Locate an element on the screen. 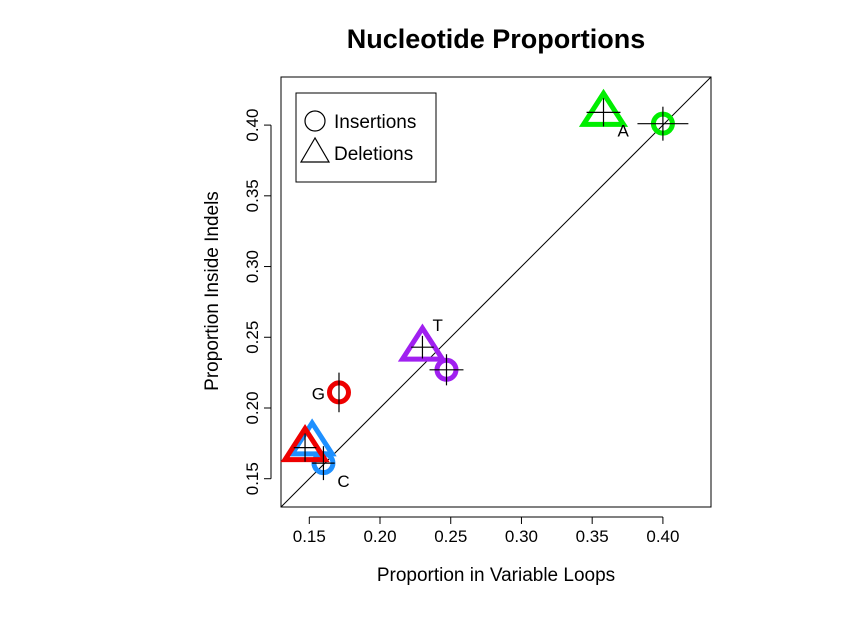 The image size is (858, 623). deletion-point-C is located at coordinates (312, 437).